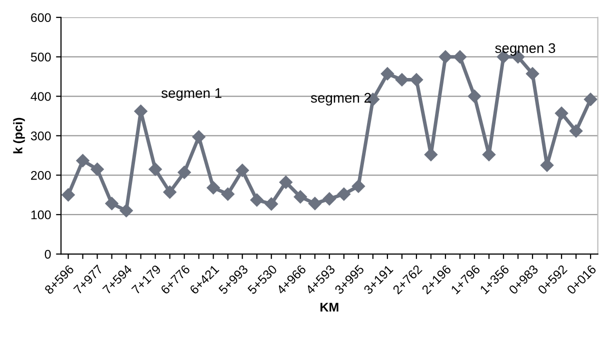  What do you see at coordinates (41, 215) in the screenshot?
I see `y-tick-label: 100` at bounding box center [41, 215].